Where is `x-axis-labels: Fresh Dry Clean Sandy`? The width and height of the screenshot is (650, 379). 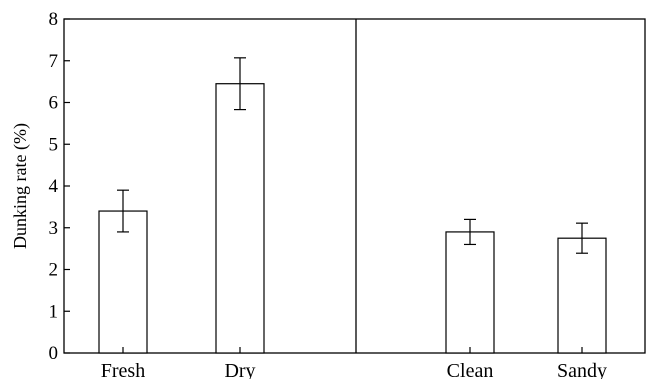 x-axis-labels: Fresh Dry Clean Sandy is located at coordinates (354, 363).